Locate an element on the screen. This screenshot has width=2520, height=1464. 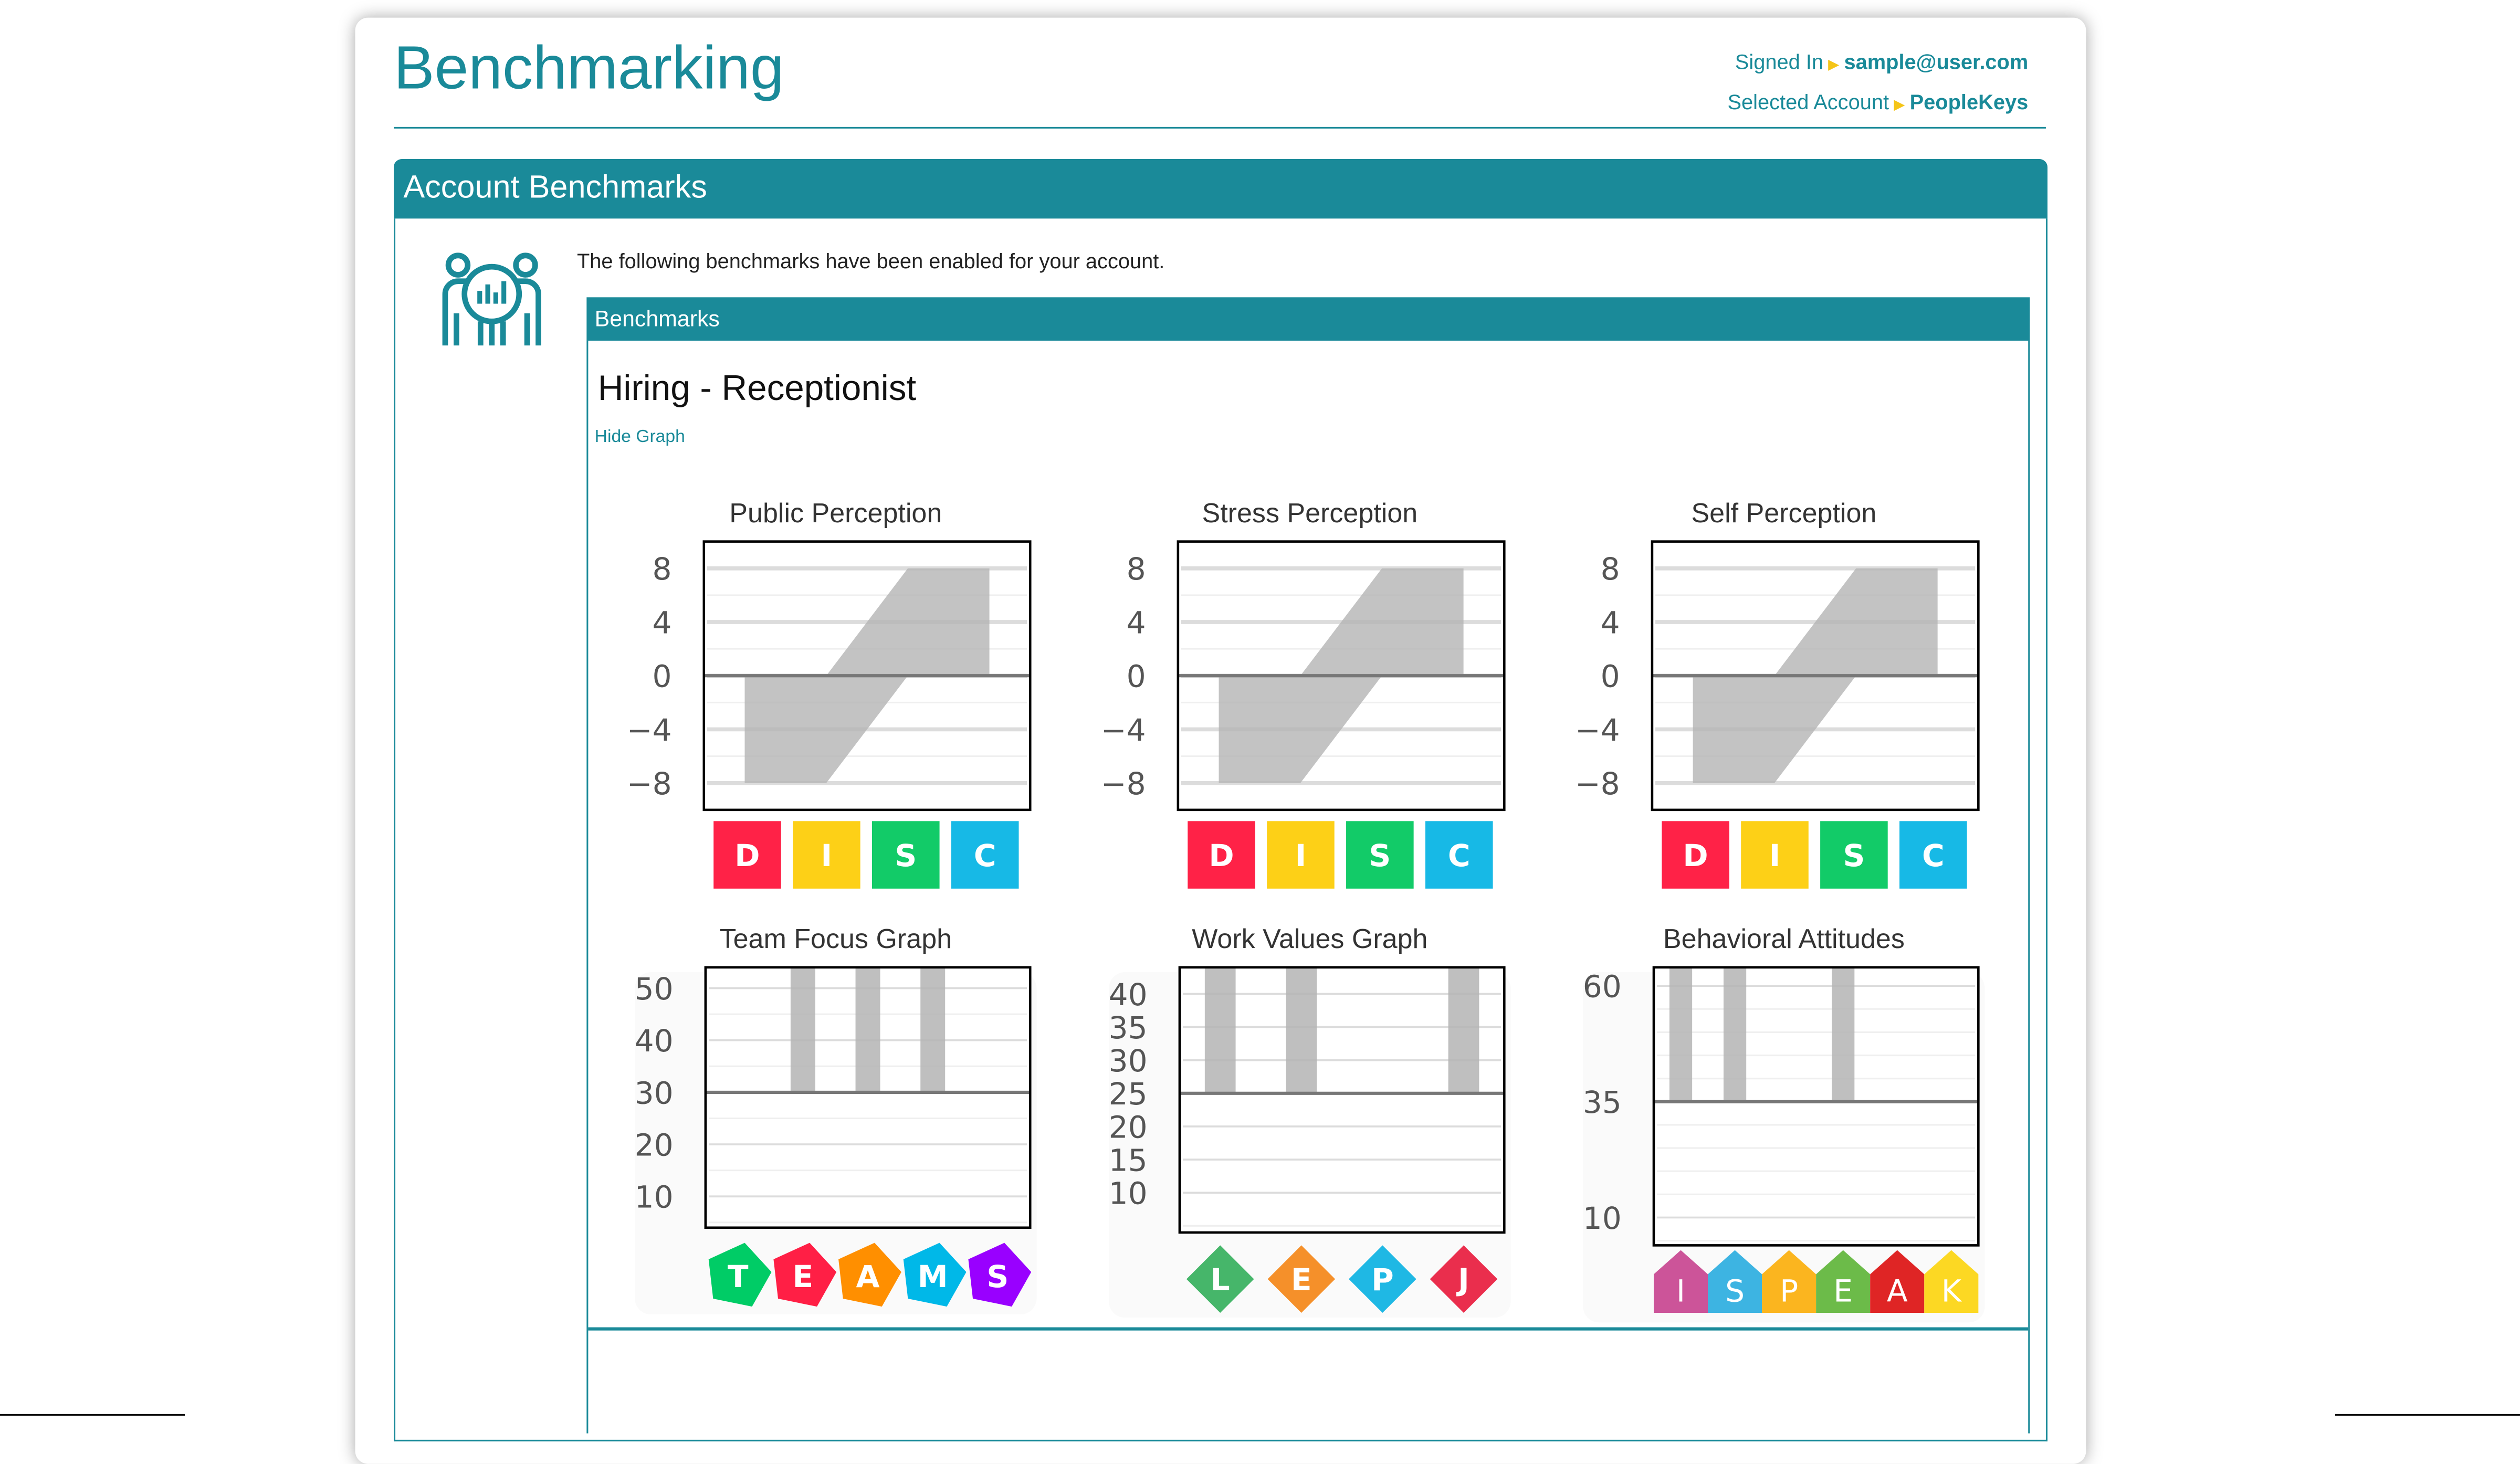
arrow-right-icon: ▶ is located at coordinates (1834, 64).